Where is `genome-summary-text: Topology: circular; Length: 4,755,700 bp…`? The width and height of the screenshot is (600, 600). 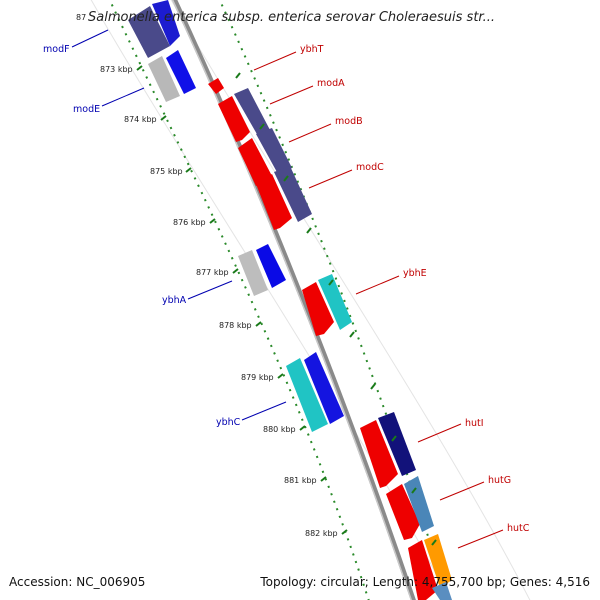 genome-summary-text: Topology: circular; Length: 4,755,700 bp… is located at coordinates (425, 582).